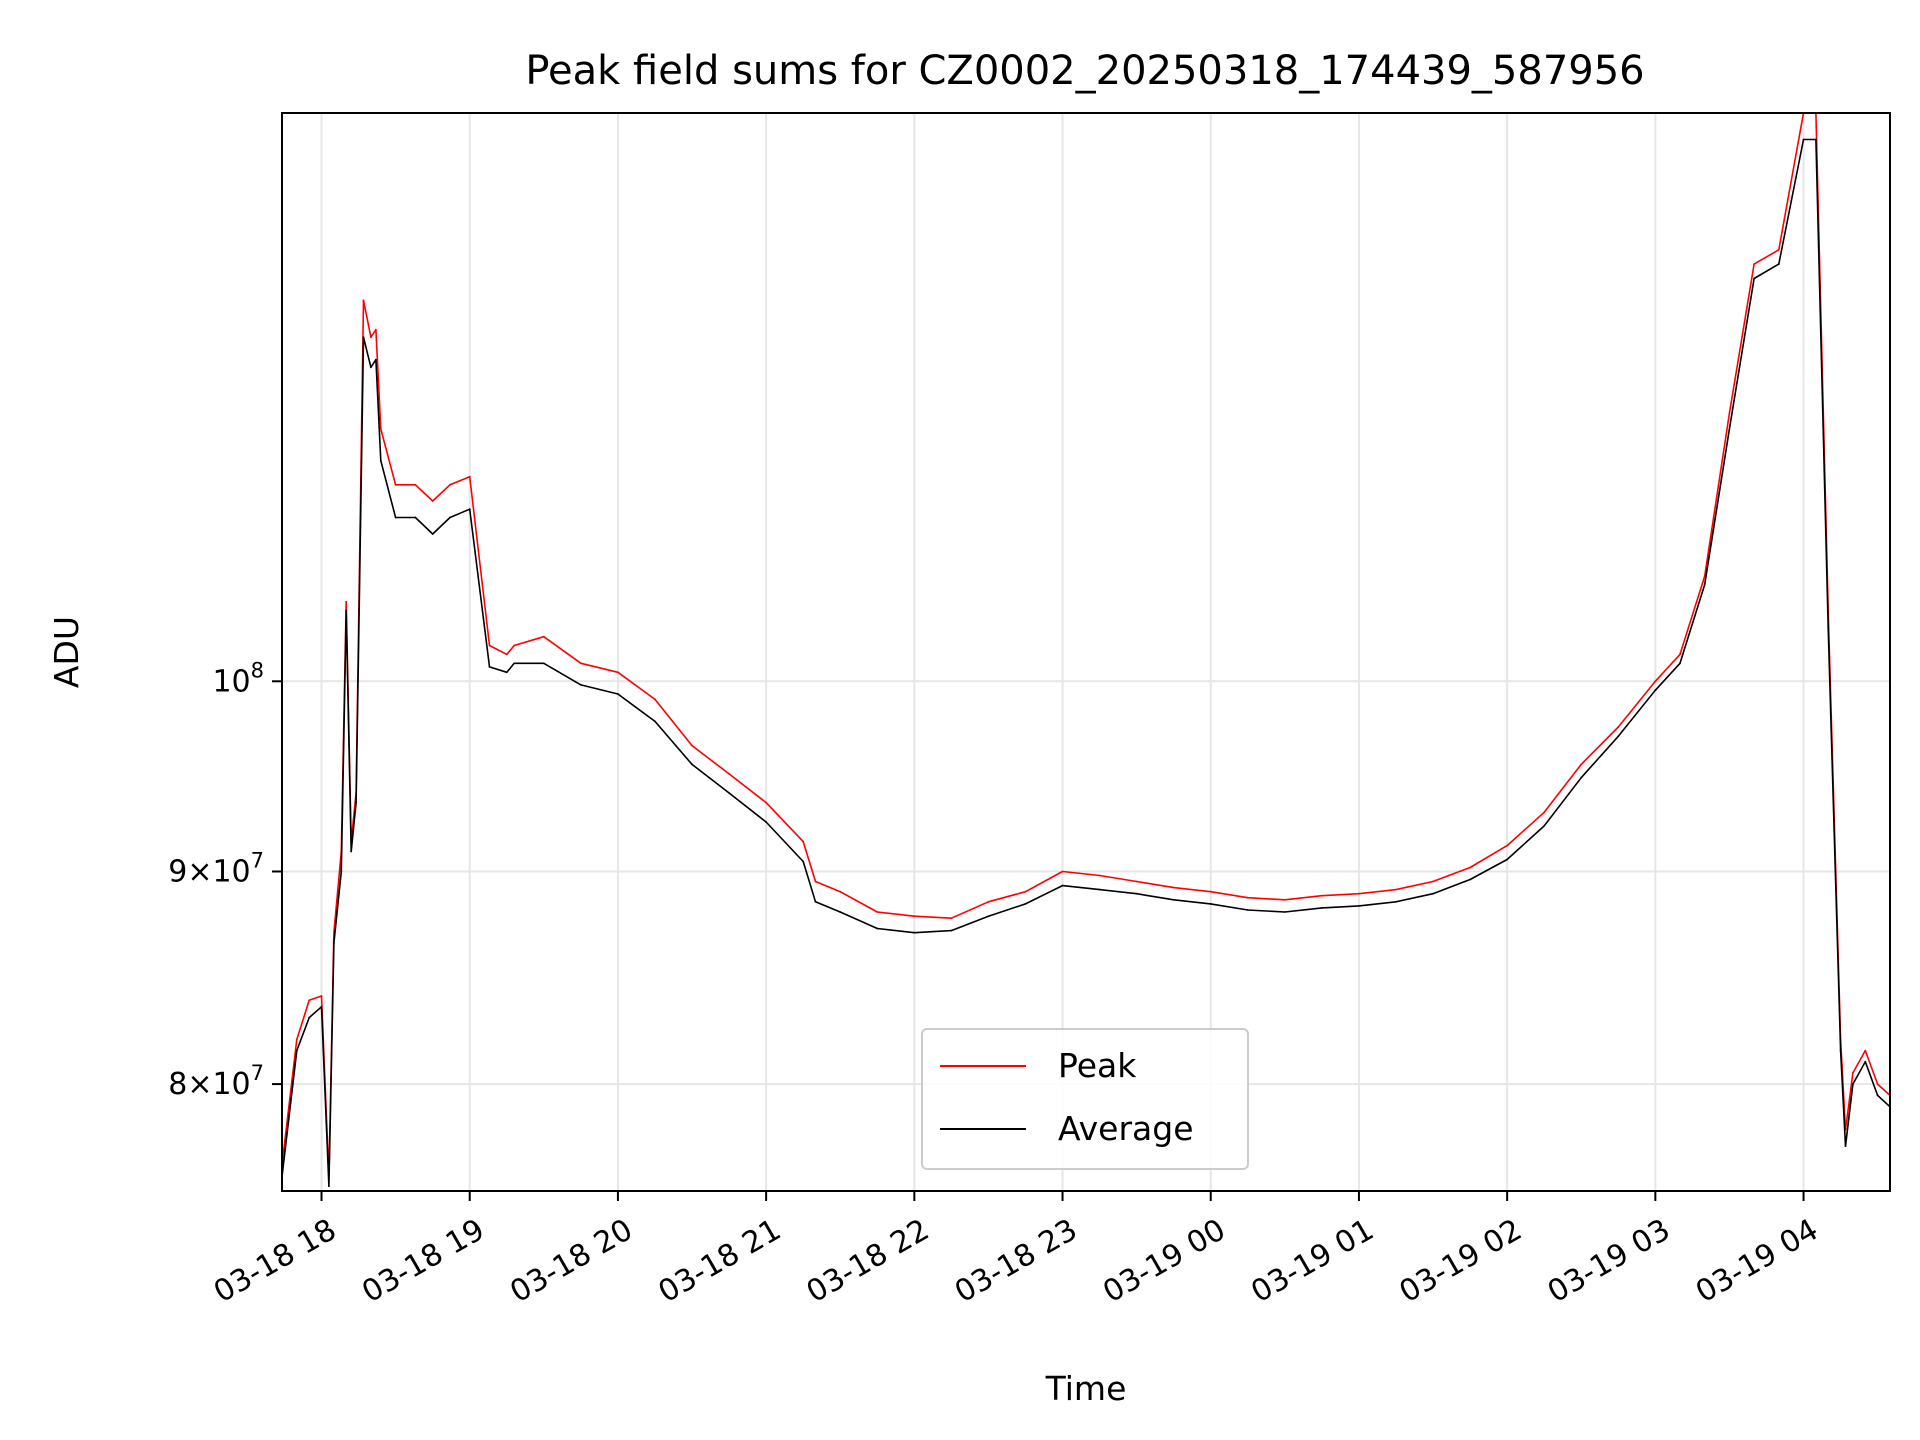 The width and height of the screenshot is (1920, 1440). Describe the element at coordinates (257, 860) in the screenshot. I see `y-tick-exponent: 7` at that location.